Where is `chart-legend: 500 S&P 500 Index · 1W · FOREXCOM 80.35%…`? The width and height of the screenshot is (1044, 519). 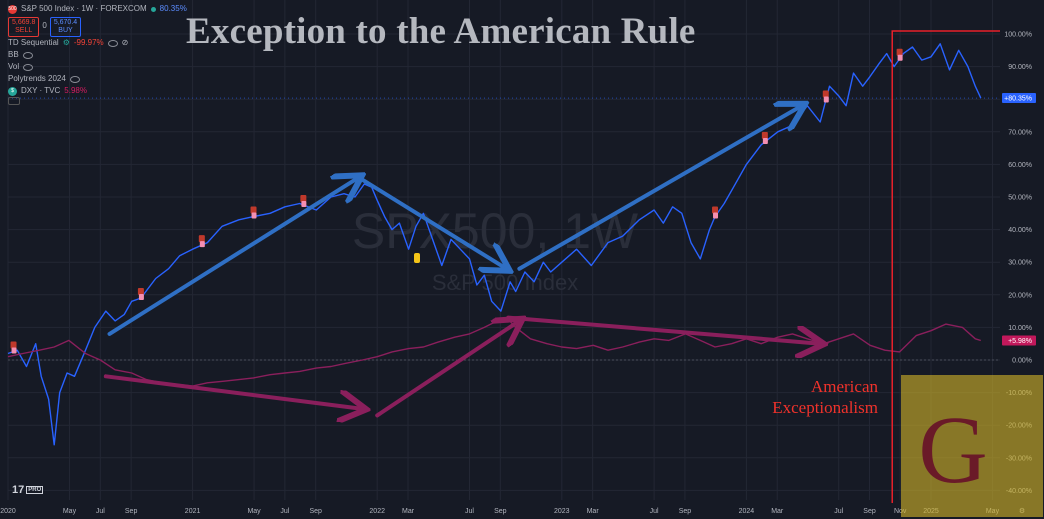 chart-legend: 500 S&P 500 Index · 1W · FOREXCOM 80.35%… is located at coordinates (97, 54).